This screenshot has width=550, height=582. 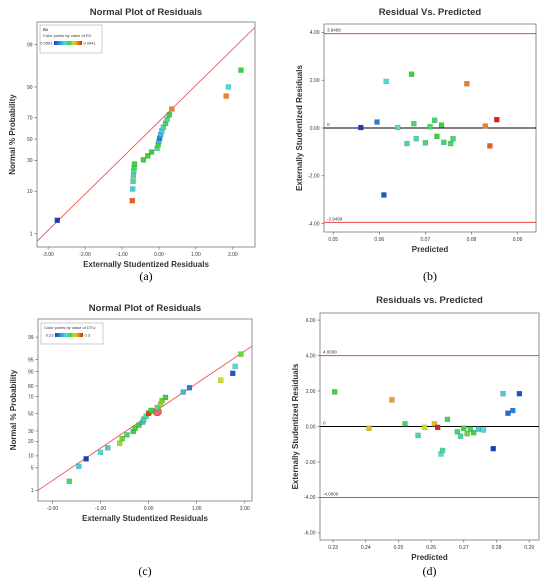 I want to click on y-tick-label: 30, so click(x=31, y=432).